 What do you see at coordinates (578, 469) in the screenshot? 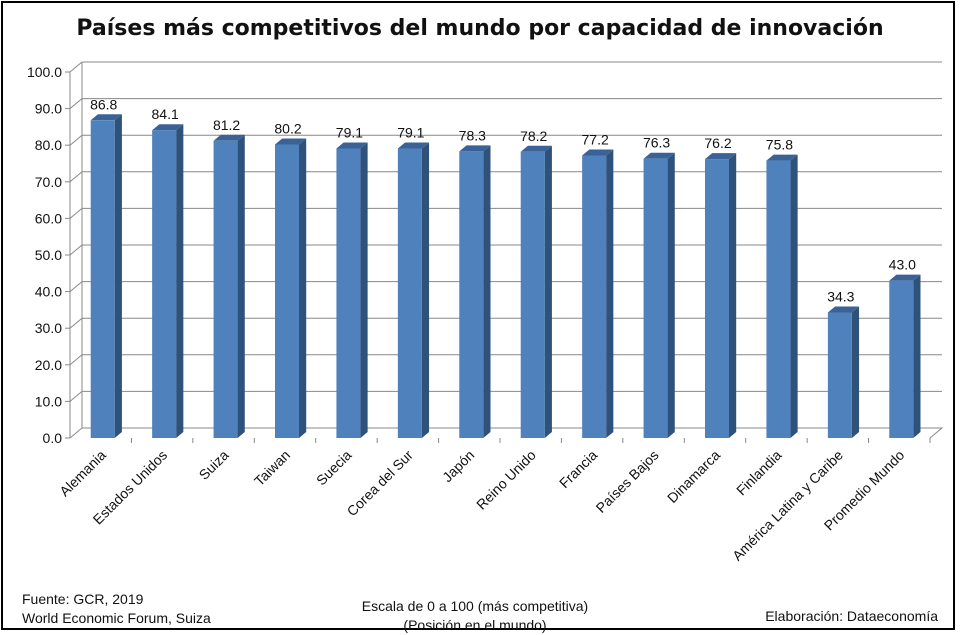
I see `x-category-label: Francia` at bounding box center [578, 469].